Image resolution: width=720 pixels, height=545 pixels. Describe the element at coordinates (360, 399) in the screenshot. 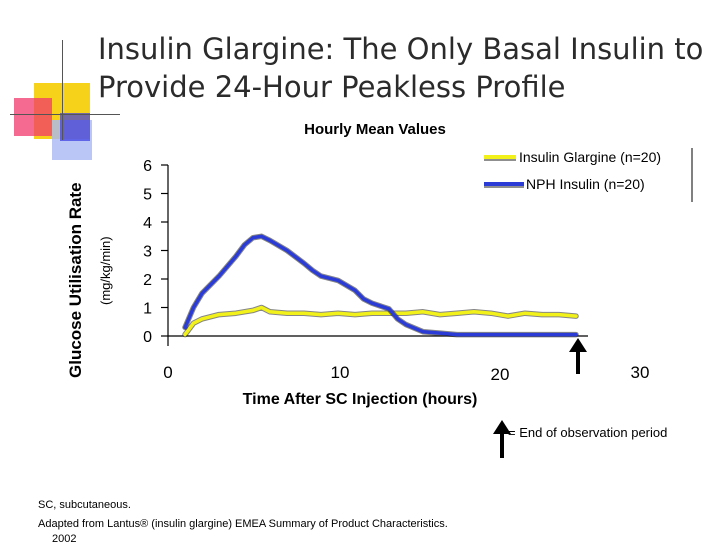

I see `x-axis-label: Time After SC Injection (hours)` at that location.